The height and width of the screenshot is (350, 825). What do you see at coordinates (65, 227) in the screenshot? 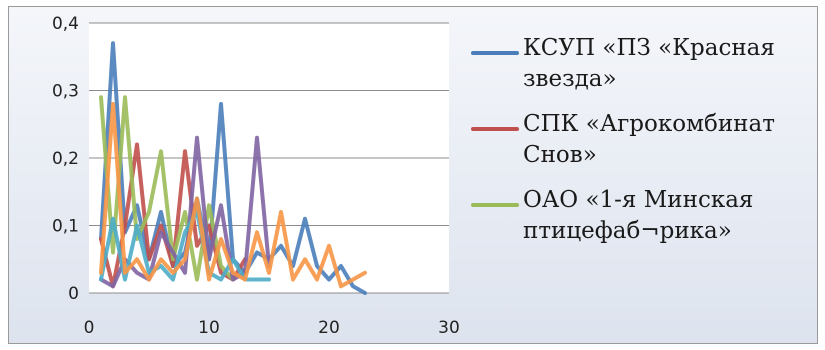
I see `y-tick-label: 0,1` at bounding box center [65, 227].